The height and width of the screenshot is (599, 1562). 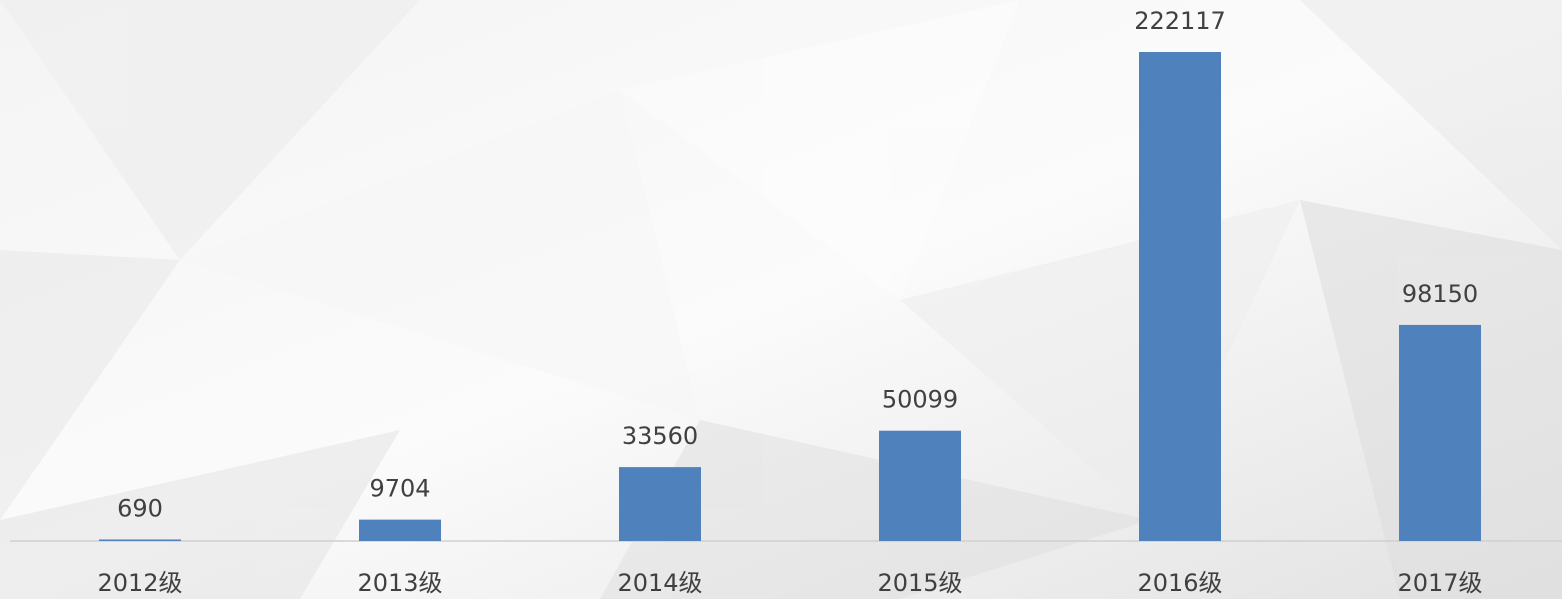 I want to click on data-label: 98150, so click(x=1440, y=294).